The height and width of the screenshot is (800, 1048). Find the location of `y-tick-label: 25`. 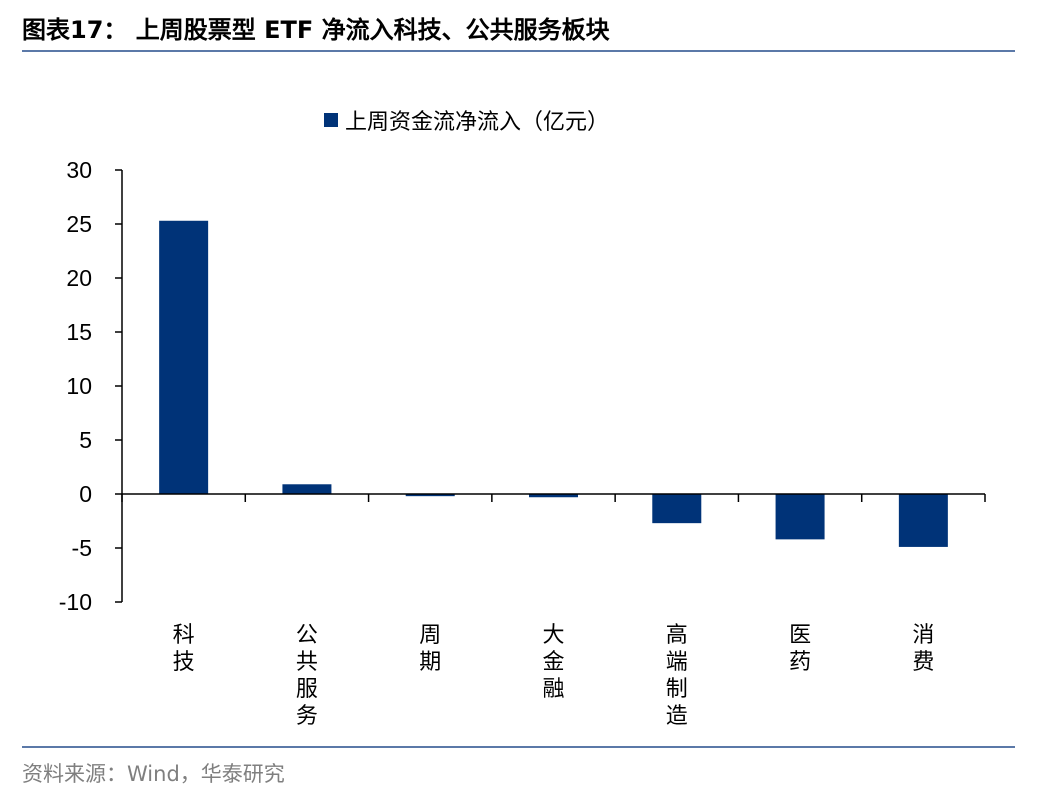

y-tick-label: 25 is located at coordinates (79, 224).